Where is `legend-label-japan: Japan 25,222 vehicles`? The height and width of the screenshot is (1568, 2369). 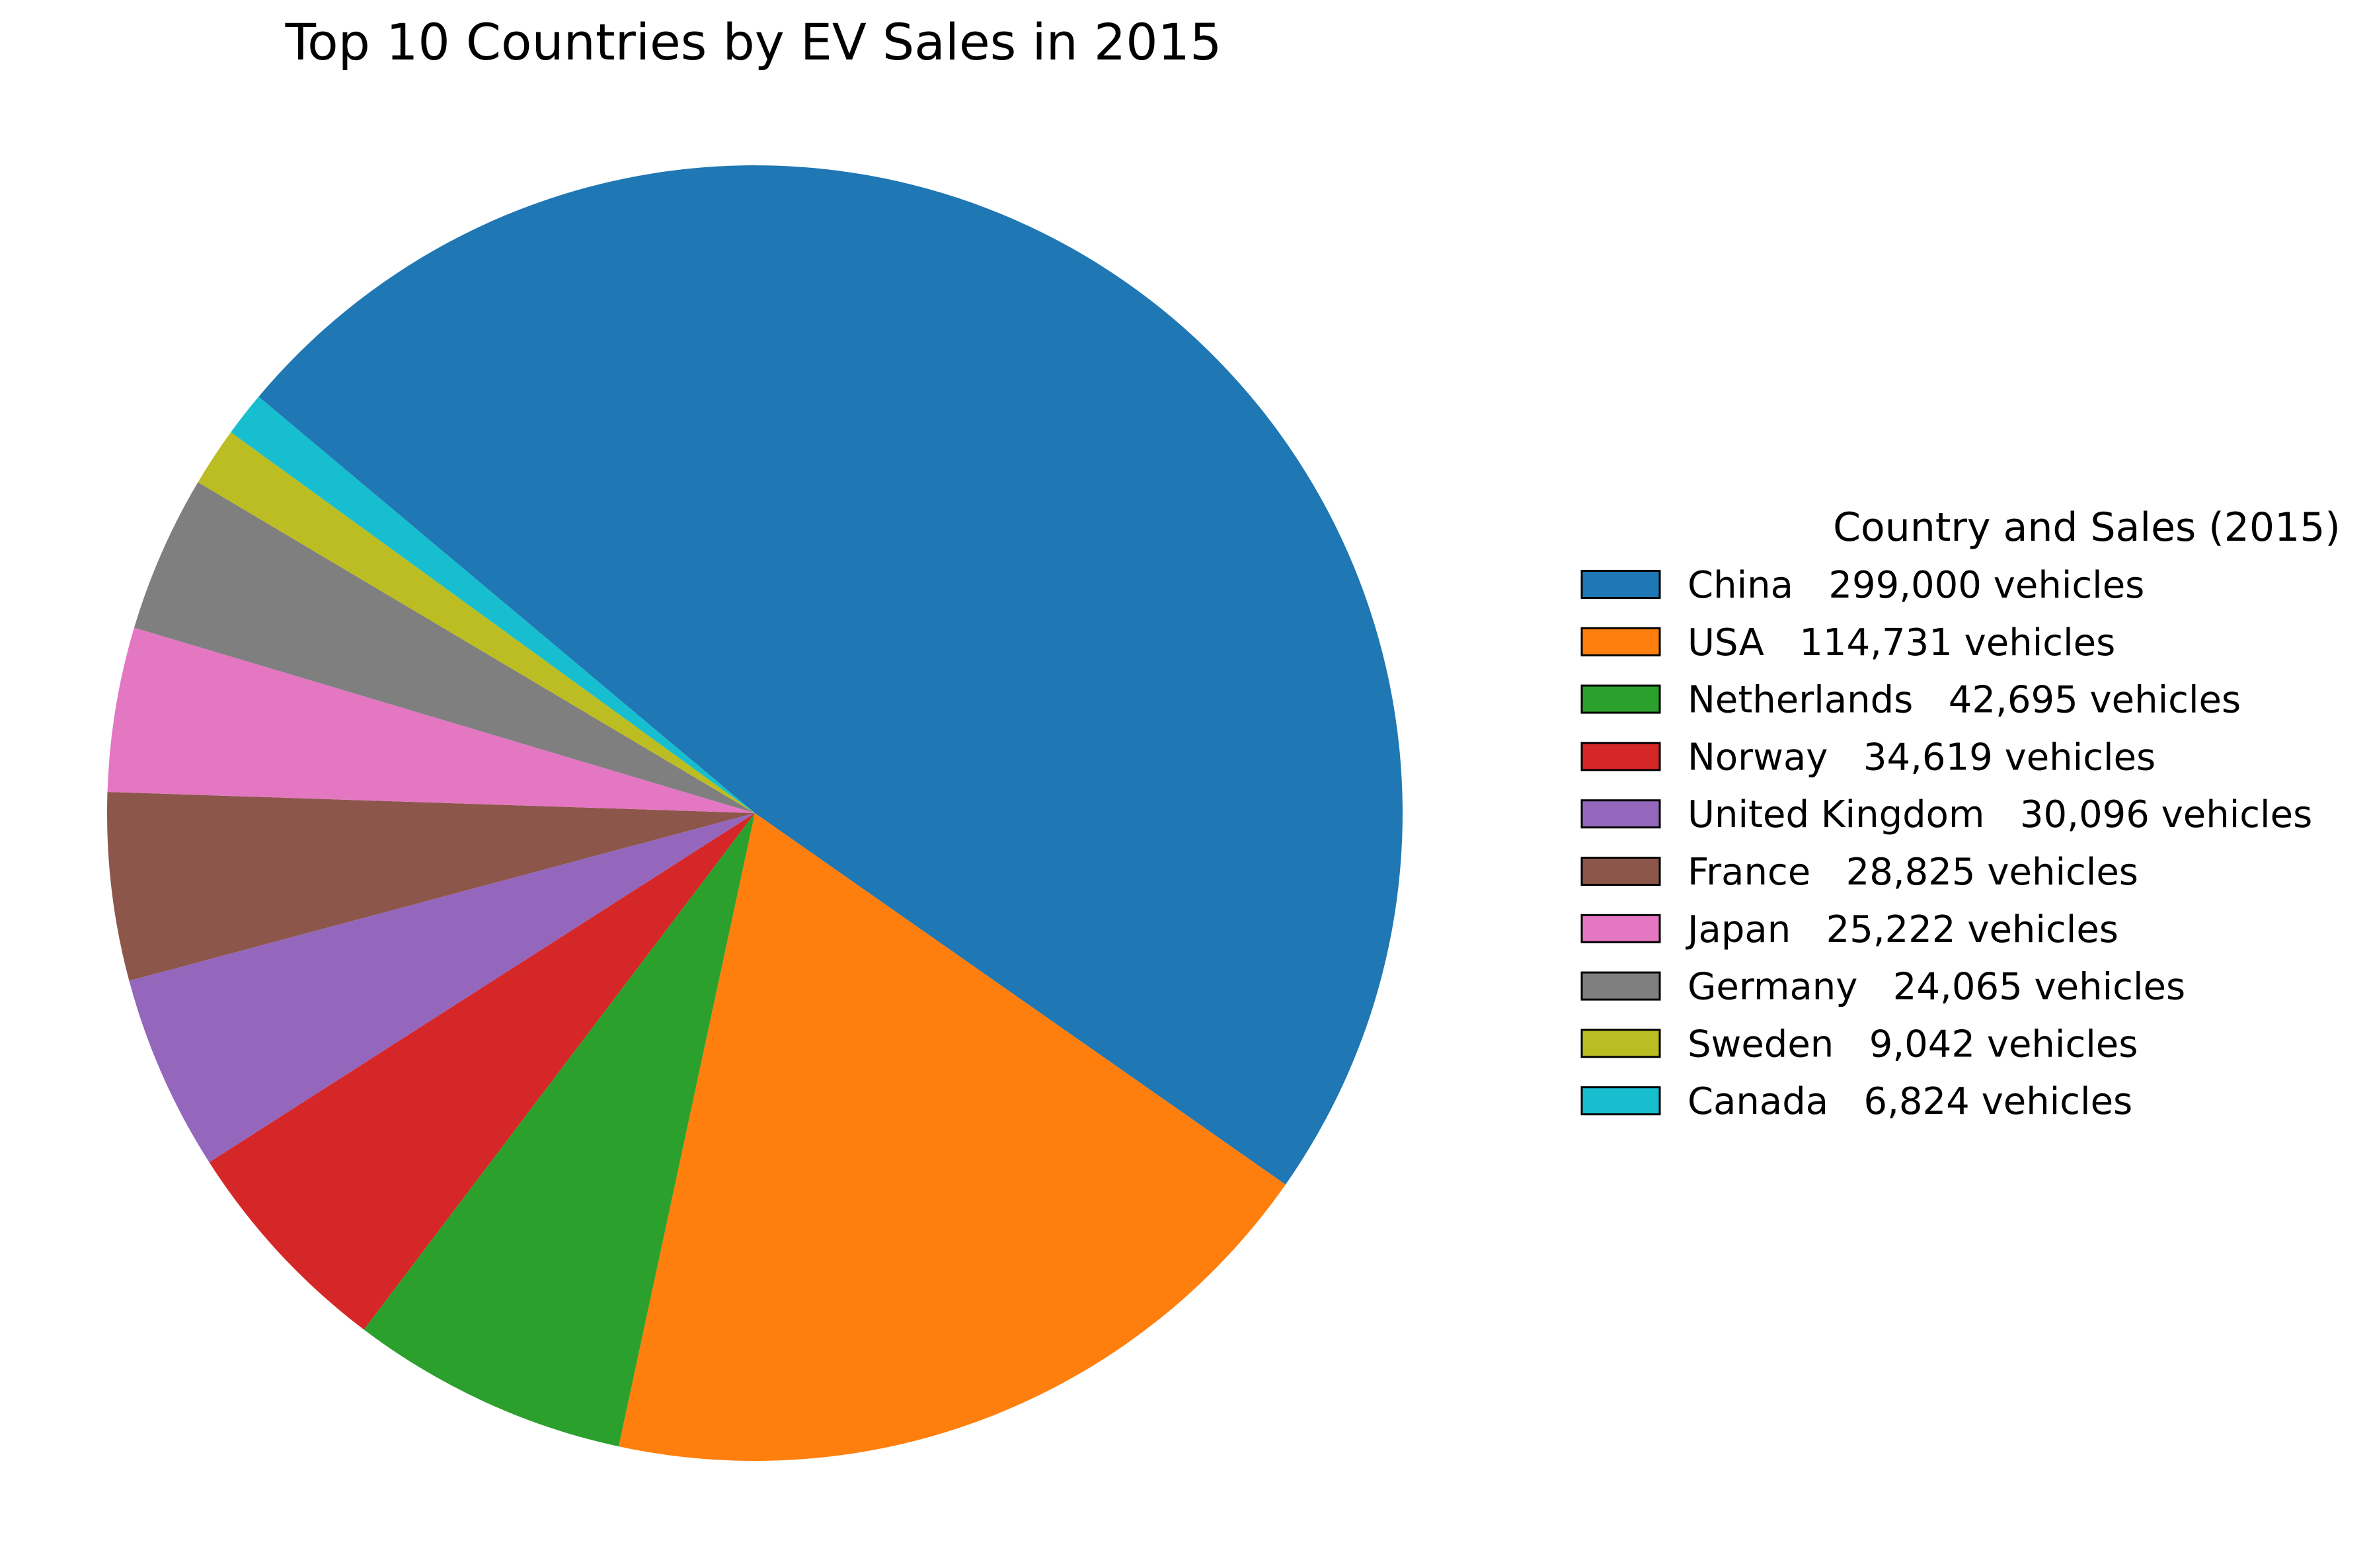
legend-label-japan: Japan 25,222 vehicles is located at coordinates (1902, 929).